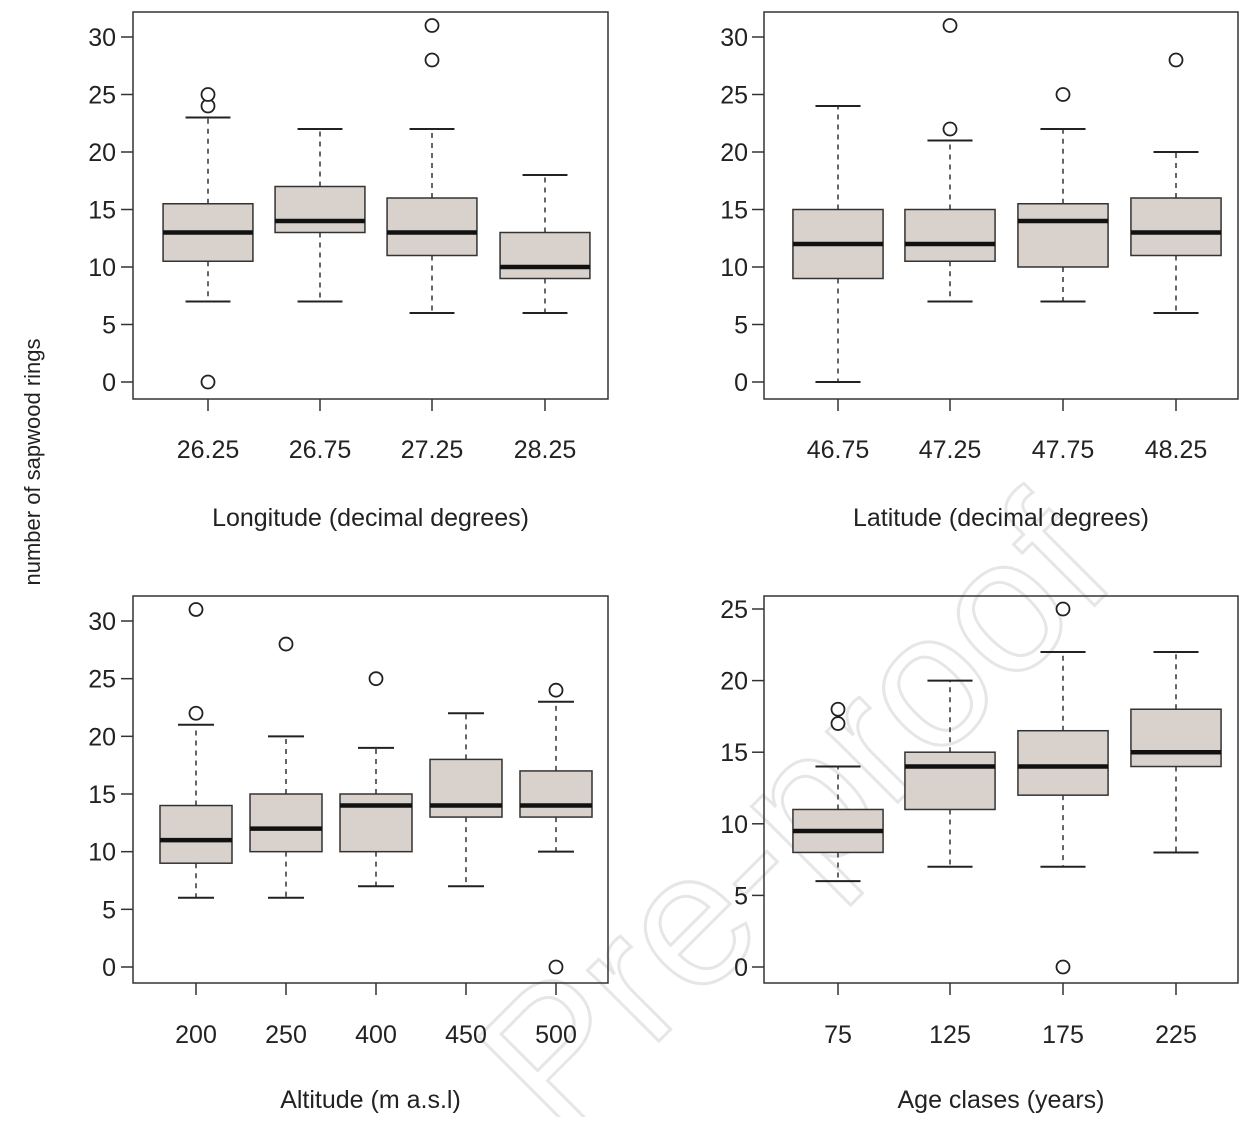 This screenshot has height=1122, width=1250. Describe the element at coordinates (1176, 183) in the screenshot. I see `box-48.25` at that location.